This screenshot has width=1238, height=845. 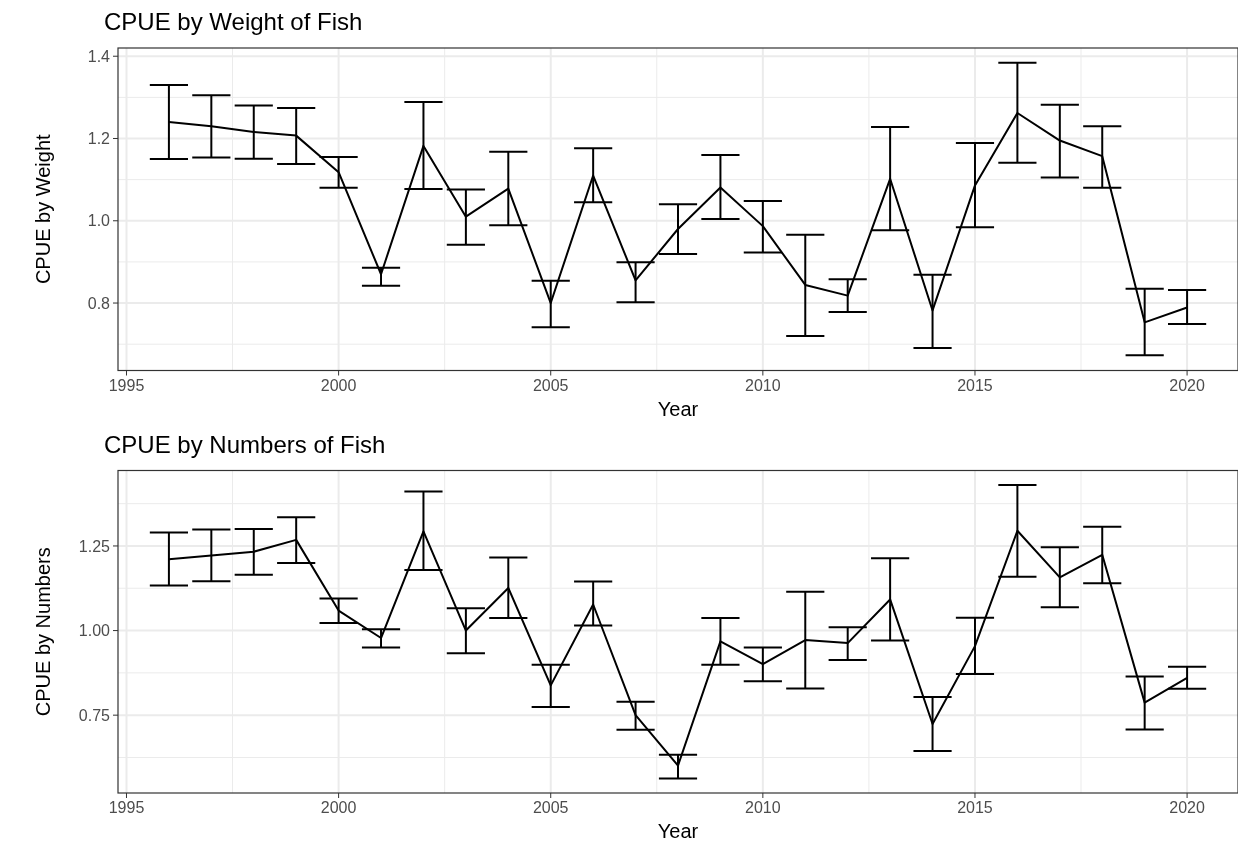 I want to click on chart-title: CPUE by Numbers of Fish, so click(x=245, y=444).